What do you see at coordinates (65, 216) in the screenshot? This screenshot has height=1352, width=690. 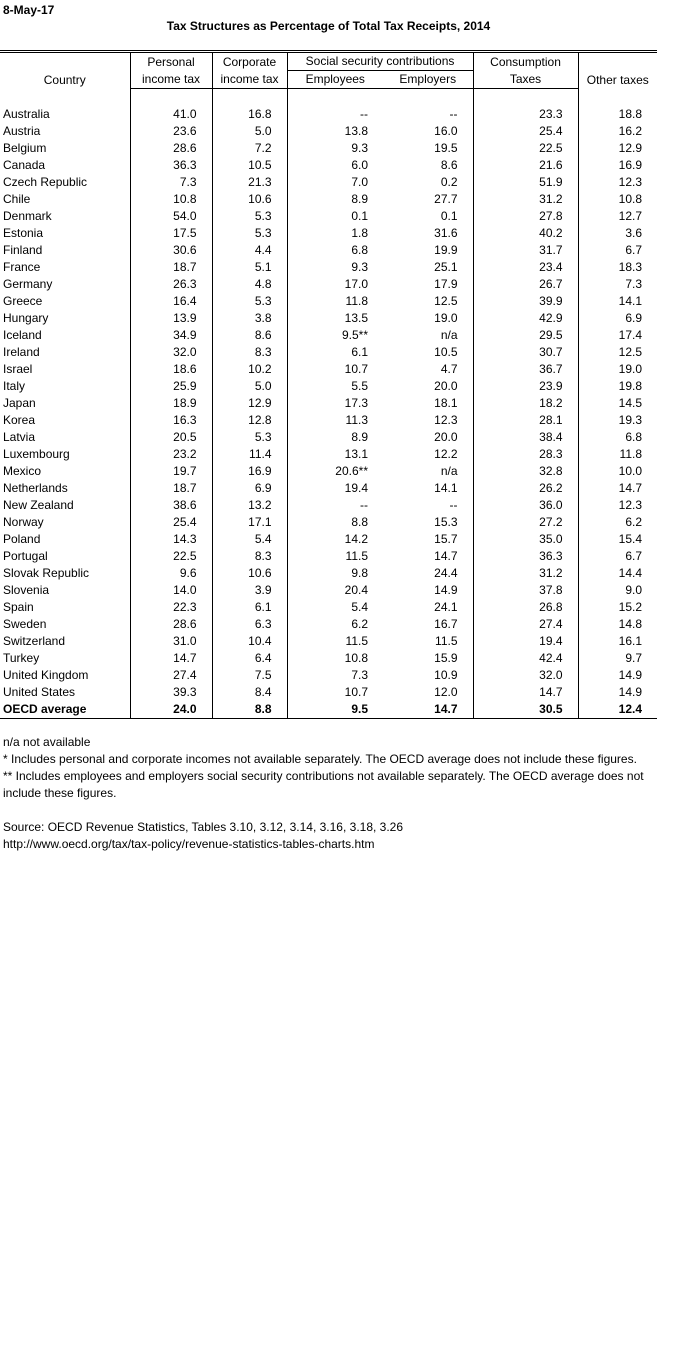 I see `country-cell: Denmark` at bounding box center [65, 216].